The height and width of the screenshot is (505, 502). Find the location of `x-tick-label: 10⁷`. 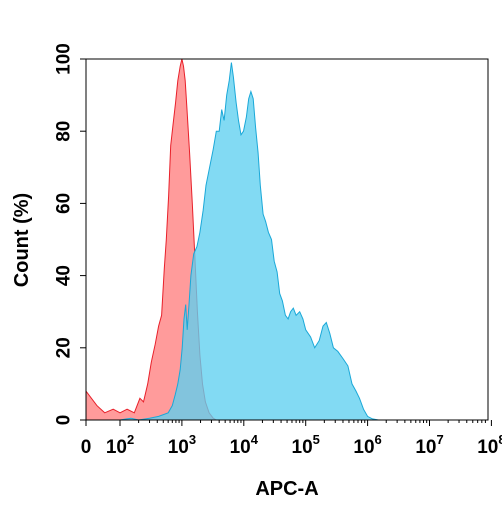

x-tick-label: 10⁷ is located at coordinates (429, 445).